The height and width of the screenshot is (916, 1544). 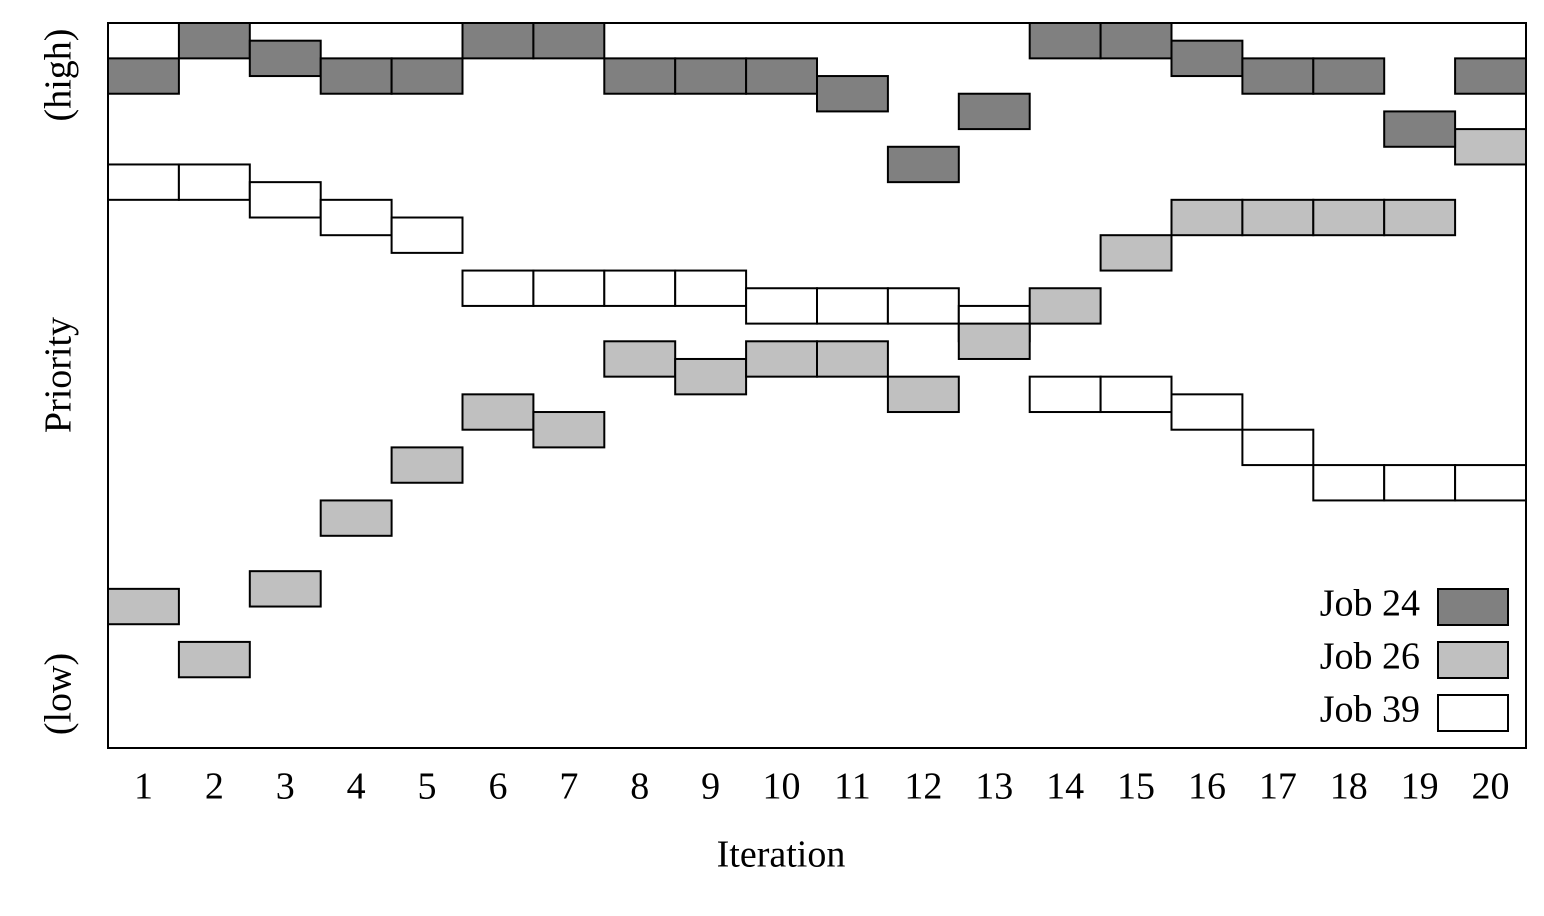 I want to click on x-tick-label: 3, so click(x=285, y=787).